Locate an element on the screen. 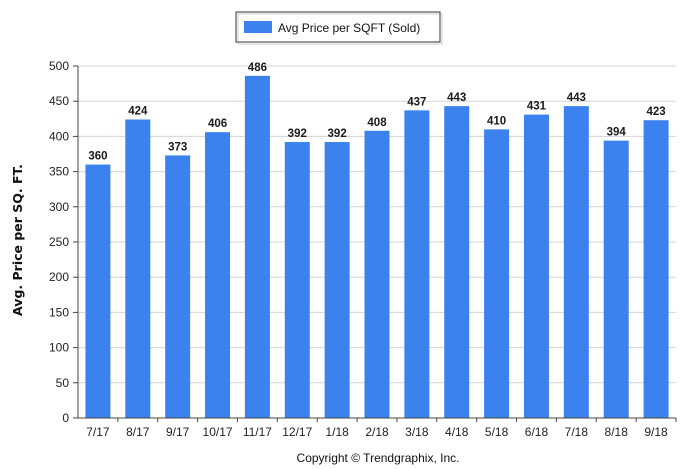  y-tick-label: 350 is located at coordinates (59, 172).